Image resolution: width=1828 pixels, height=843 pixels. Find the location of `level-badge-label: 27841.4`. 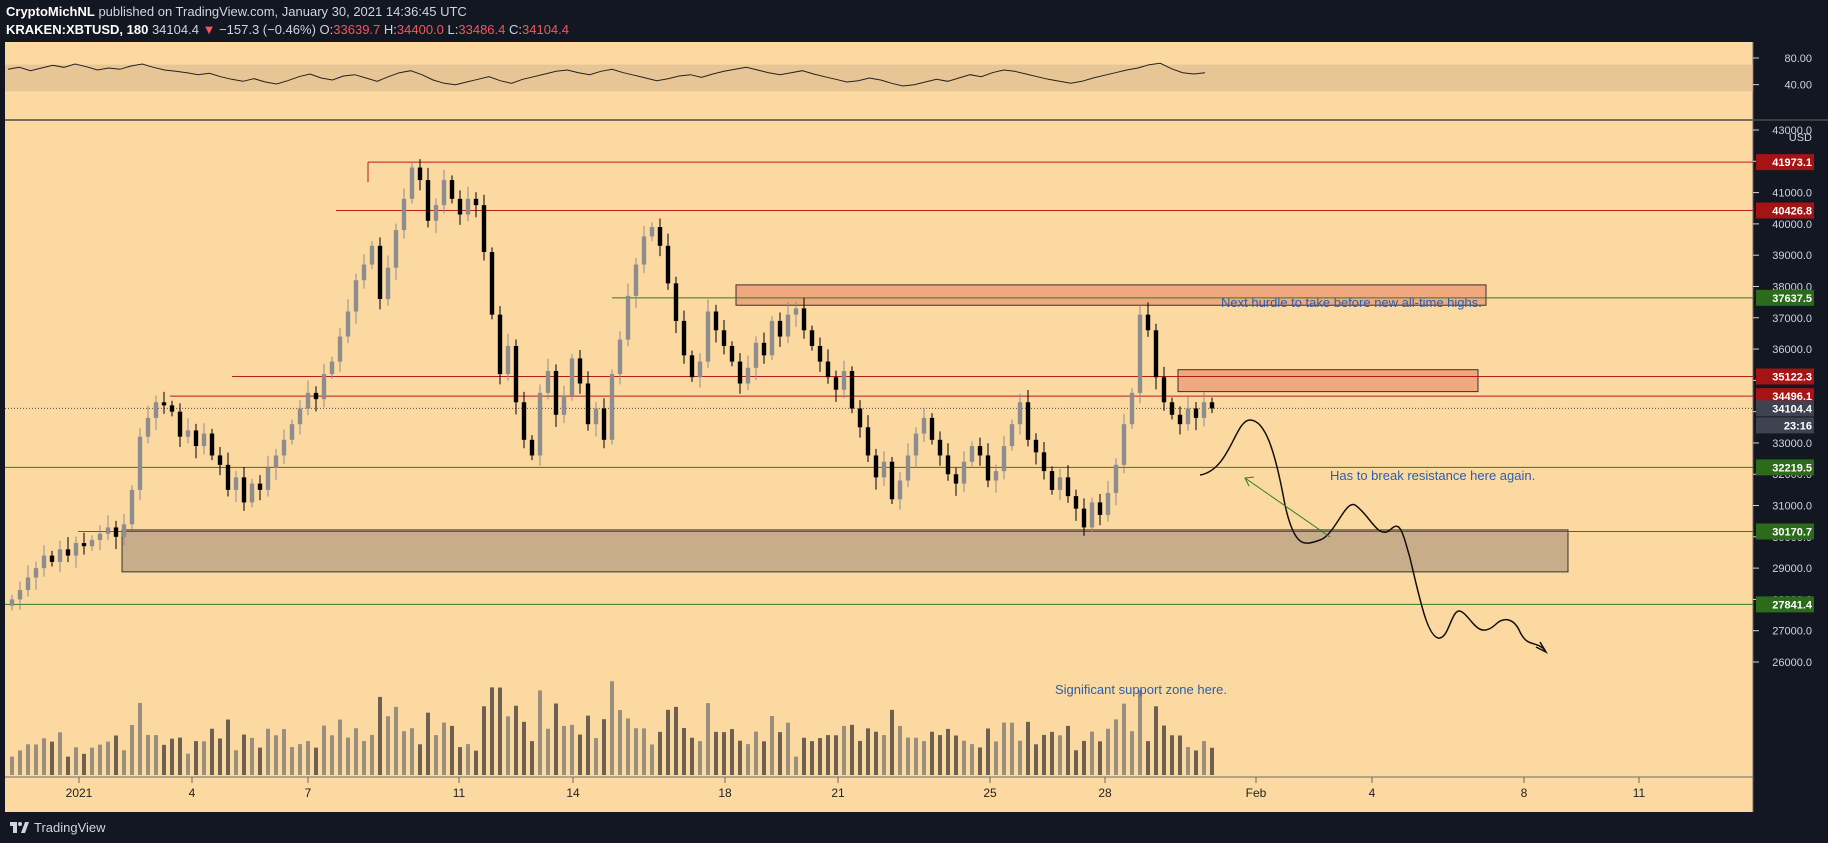

level-badge-label: 27841.4 is located at coordinates (1792, 605).